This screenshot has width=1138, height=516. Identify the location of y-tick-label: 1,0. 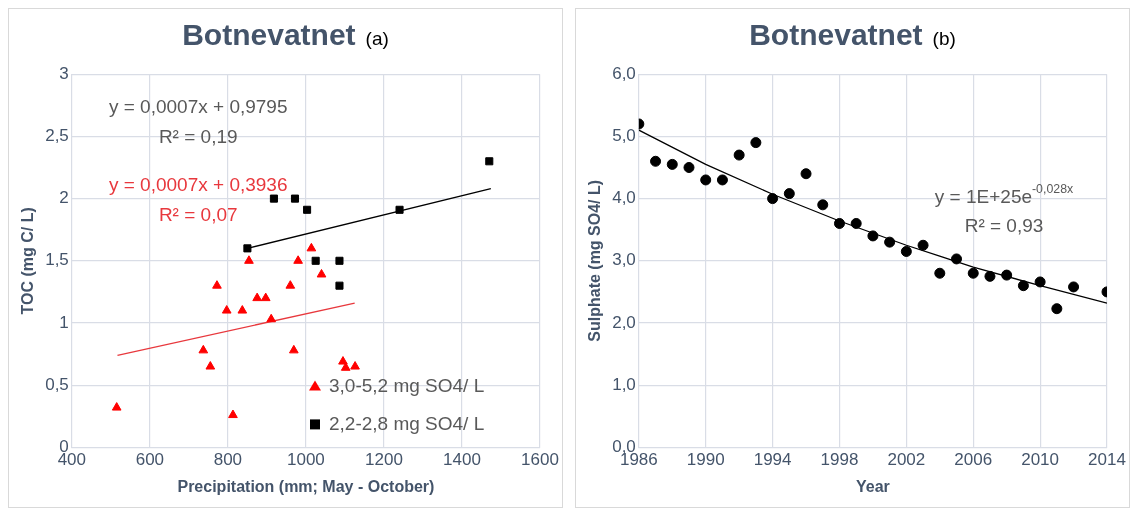
(624, 384).